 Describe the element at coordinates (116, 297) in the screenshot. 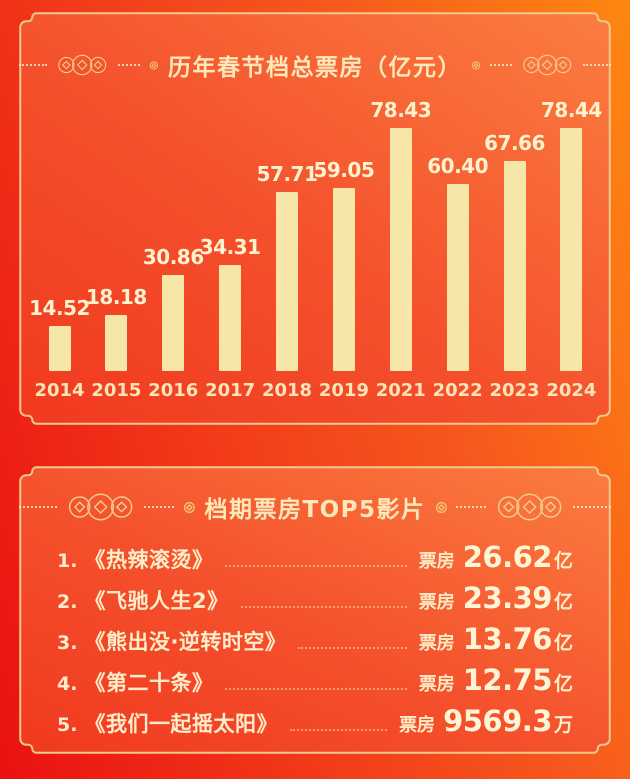

I see `bar-value-label: 18.18` at that location.